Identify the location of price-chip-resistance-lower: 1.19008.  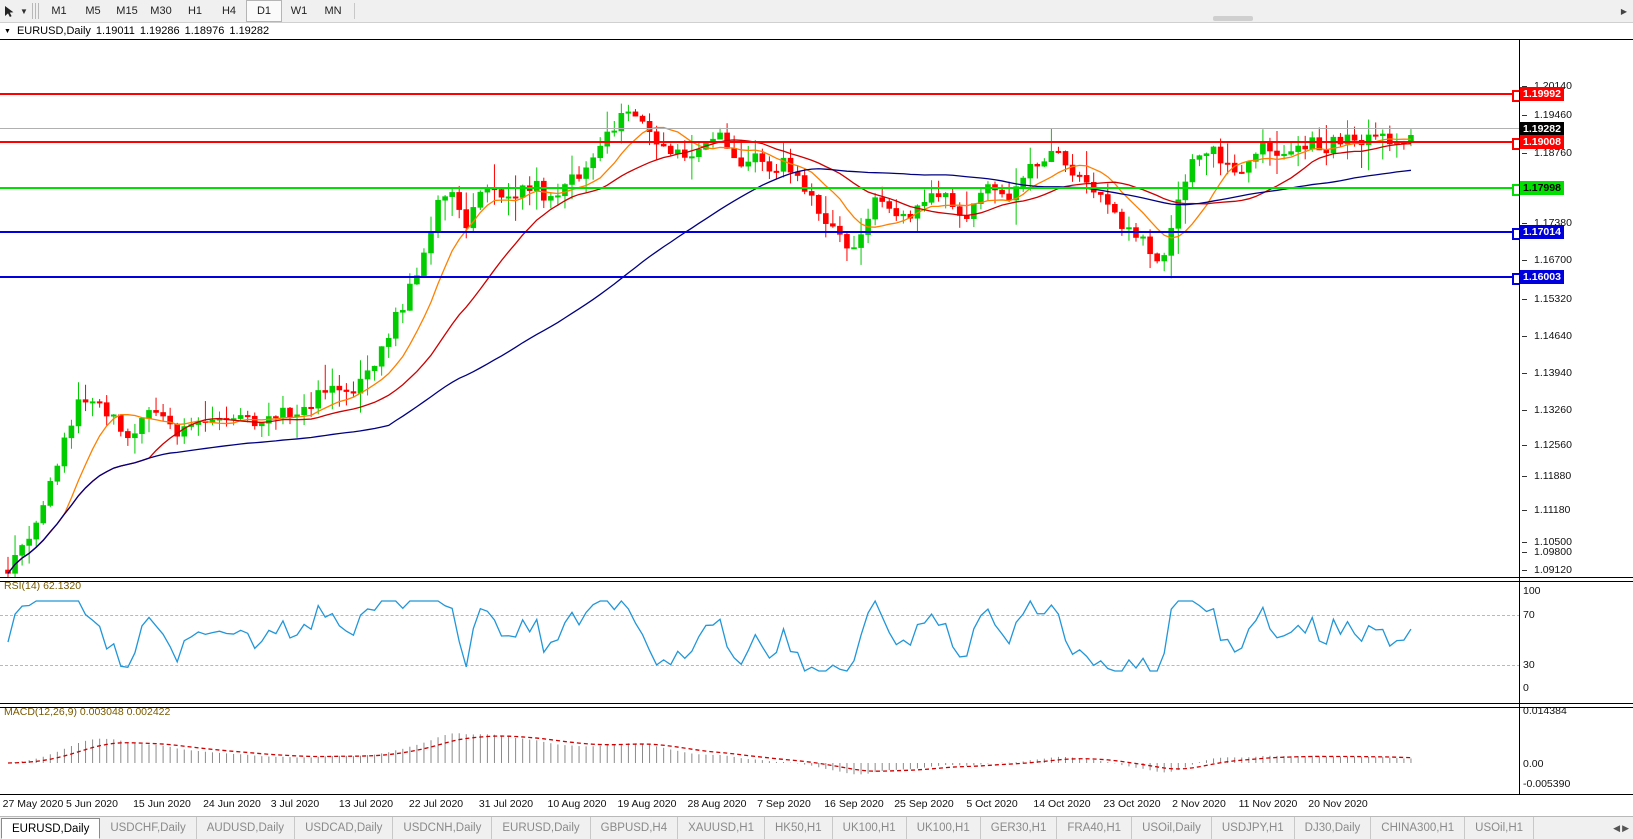
(1542, 142).